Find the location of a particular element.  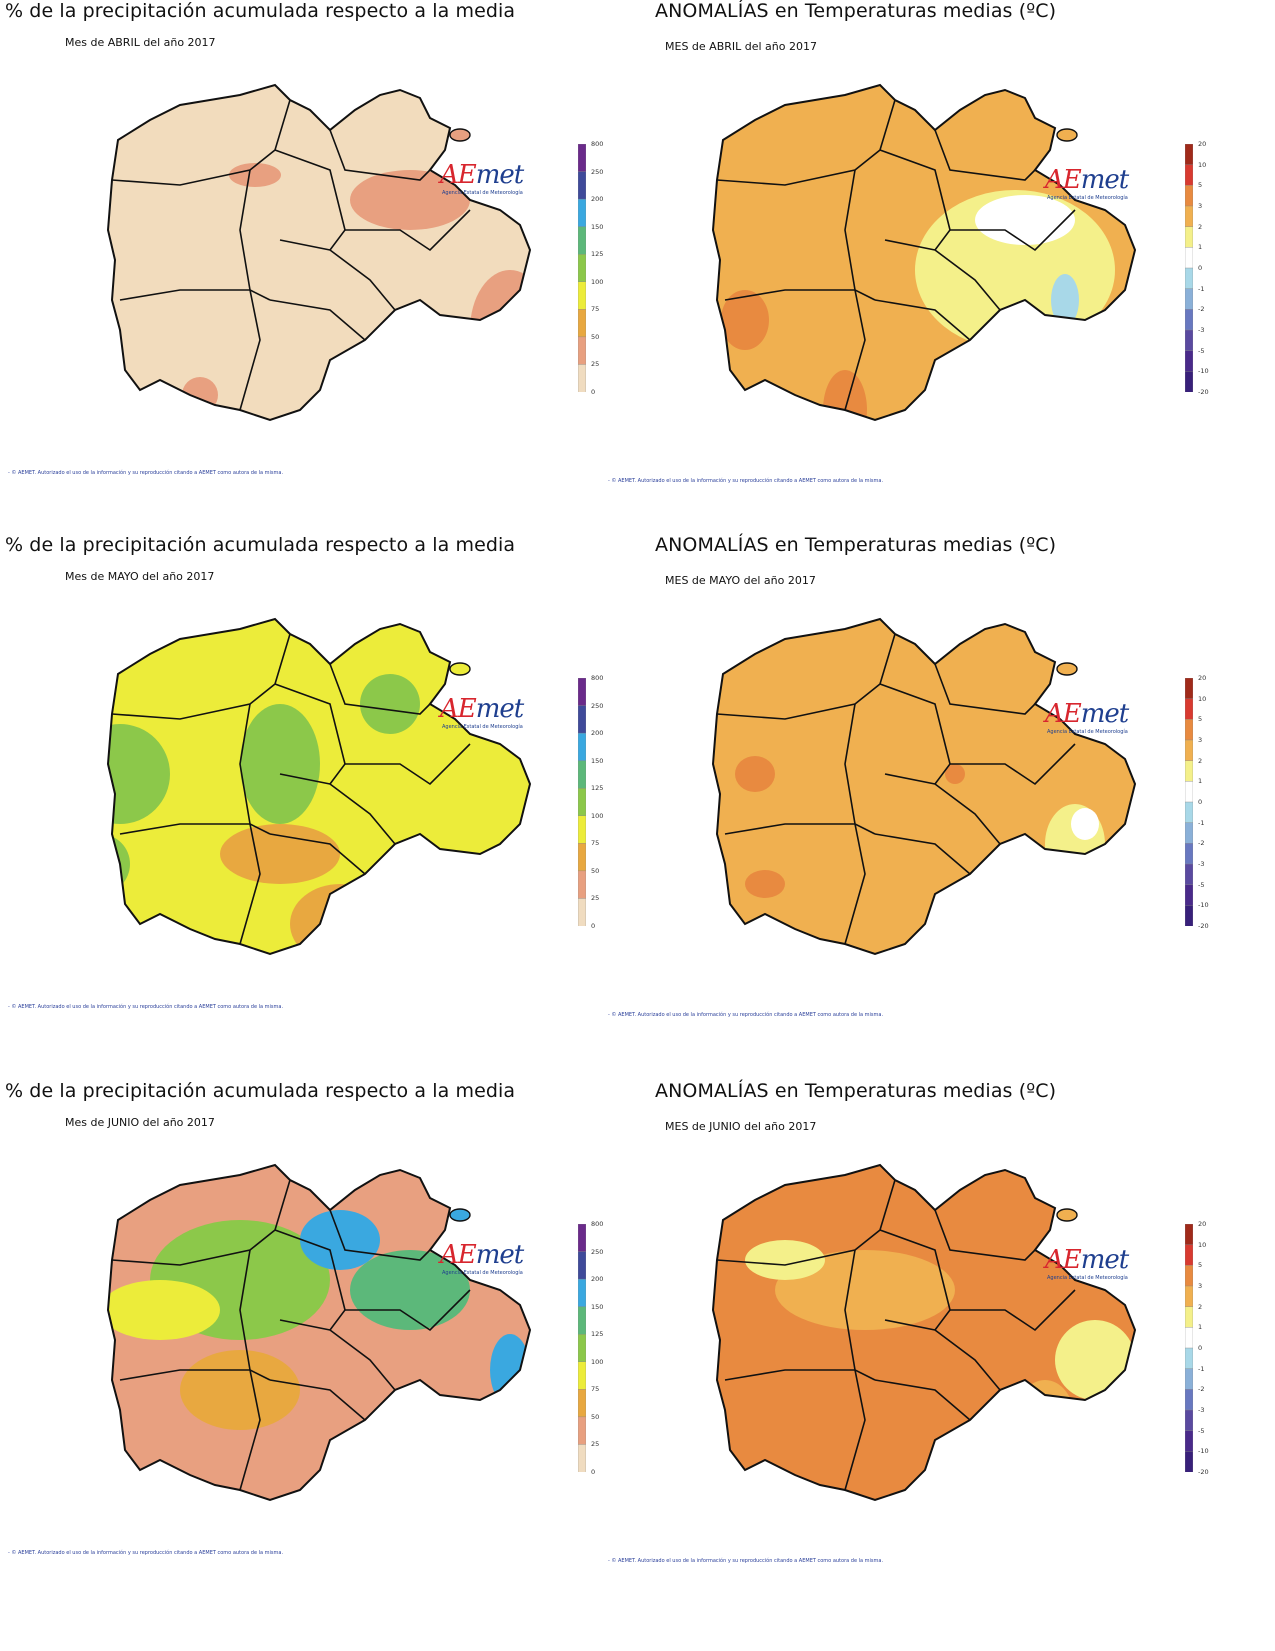

legend-label: 75 is located at coordinates (595, 309).